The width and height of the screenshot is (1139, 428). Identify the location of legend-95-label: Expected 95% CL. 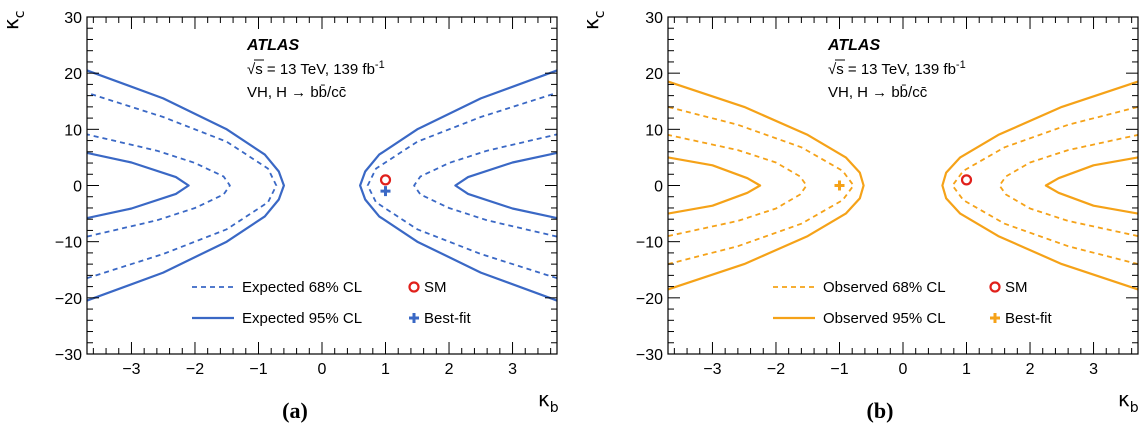
(302, 318).